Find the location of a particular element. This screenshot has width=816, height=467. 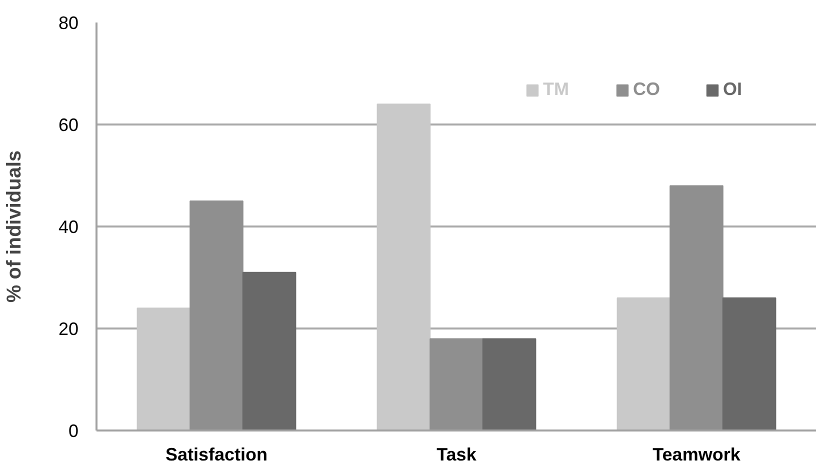

y-tick-label: 20 is located at coordinates (68, 329).